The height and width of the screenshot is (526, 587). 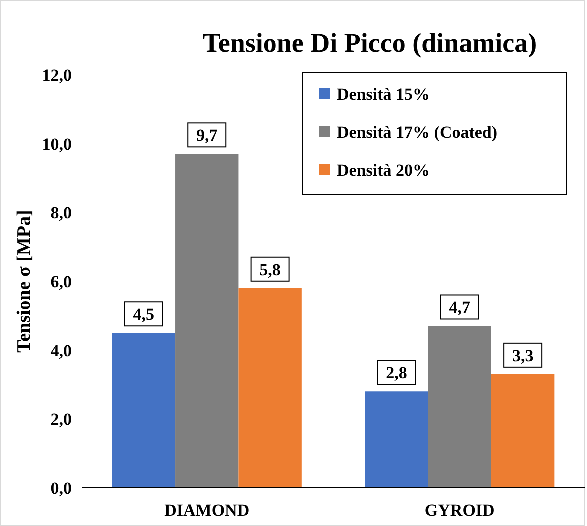 What do you see at coordinates (523, 356) in the screenshot?
I see `data-label: 3,3` at bounding box center [523, 356].